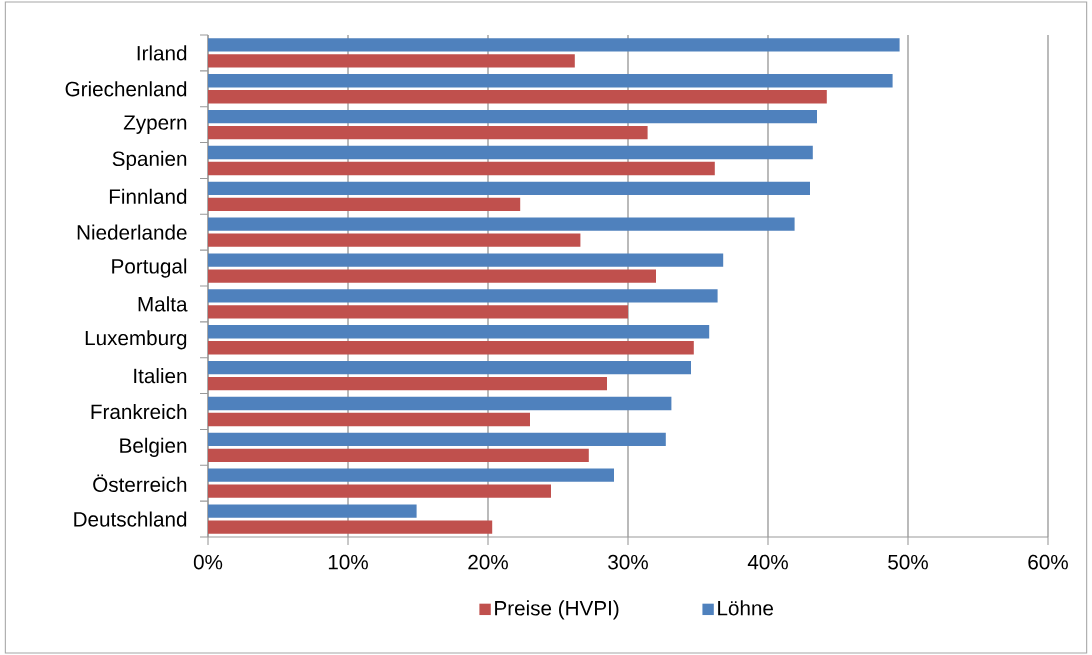 The image size is (1092, 655). What do you see at coordinates (557, 610) in the screenshot?
I see `legend-label: Preise (HVPI)` at bounding box center [557, 610].